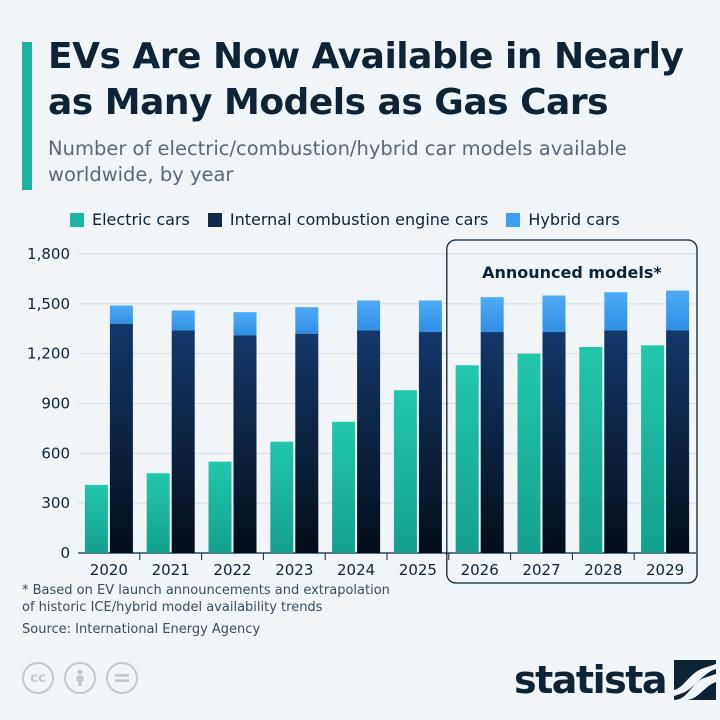  What do you see at coordinates (405, 471) in the screenshot?
I see `bar-electric-2025` at bounding box center [405, 471].